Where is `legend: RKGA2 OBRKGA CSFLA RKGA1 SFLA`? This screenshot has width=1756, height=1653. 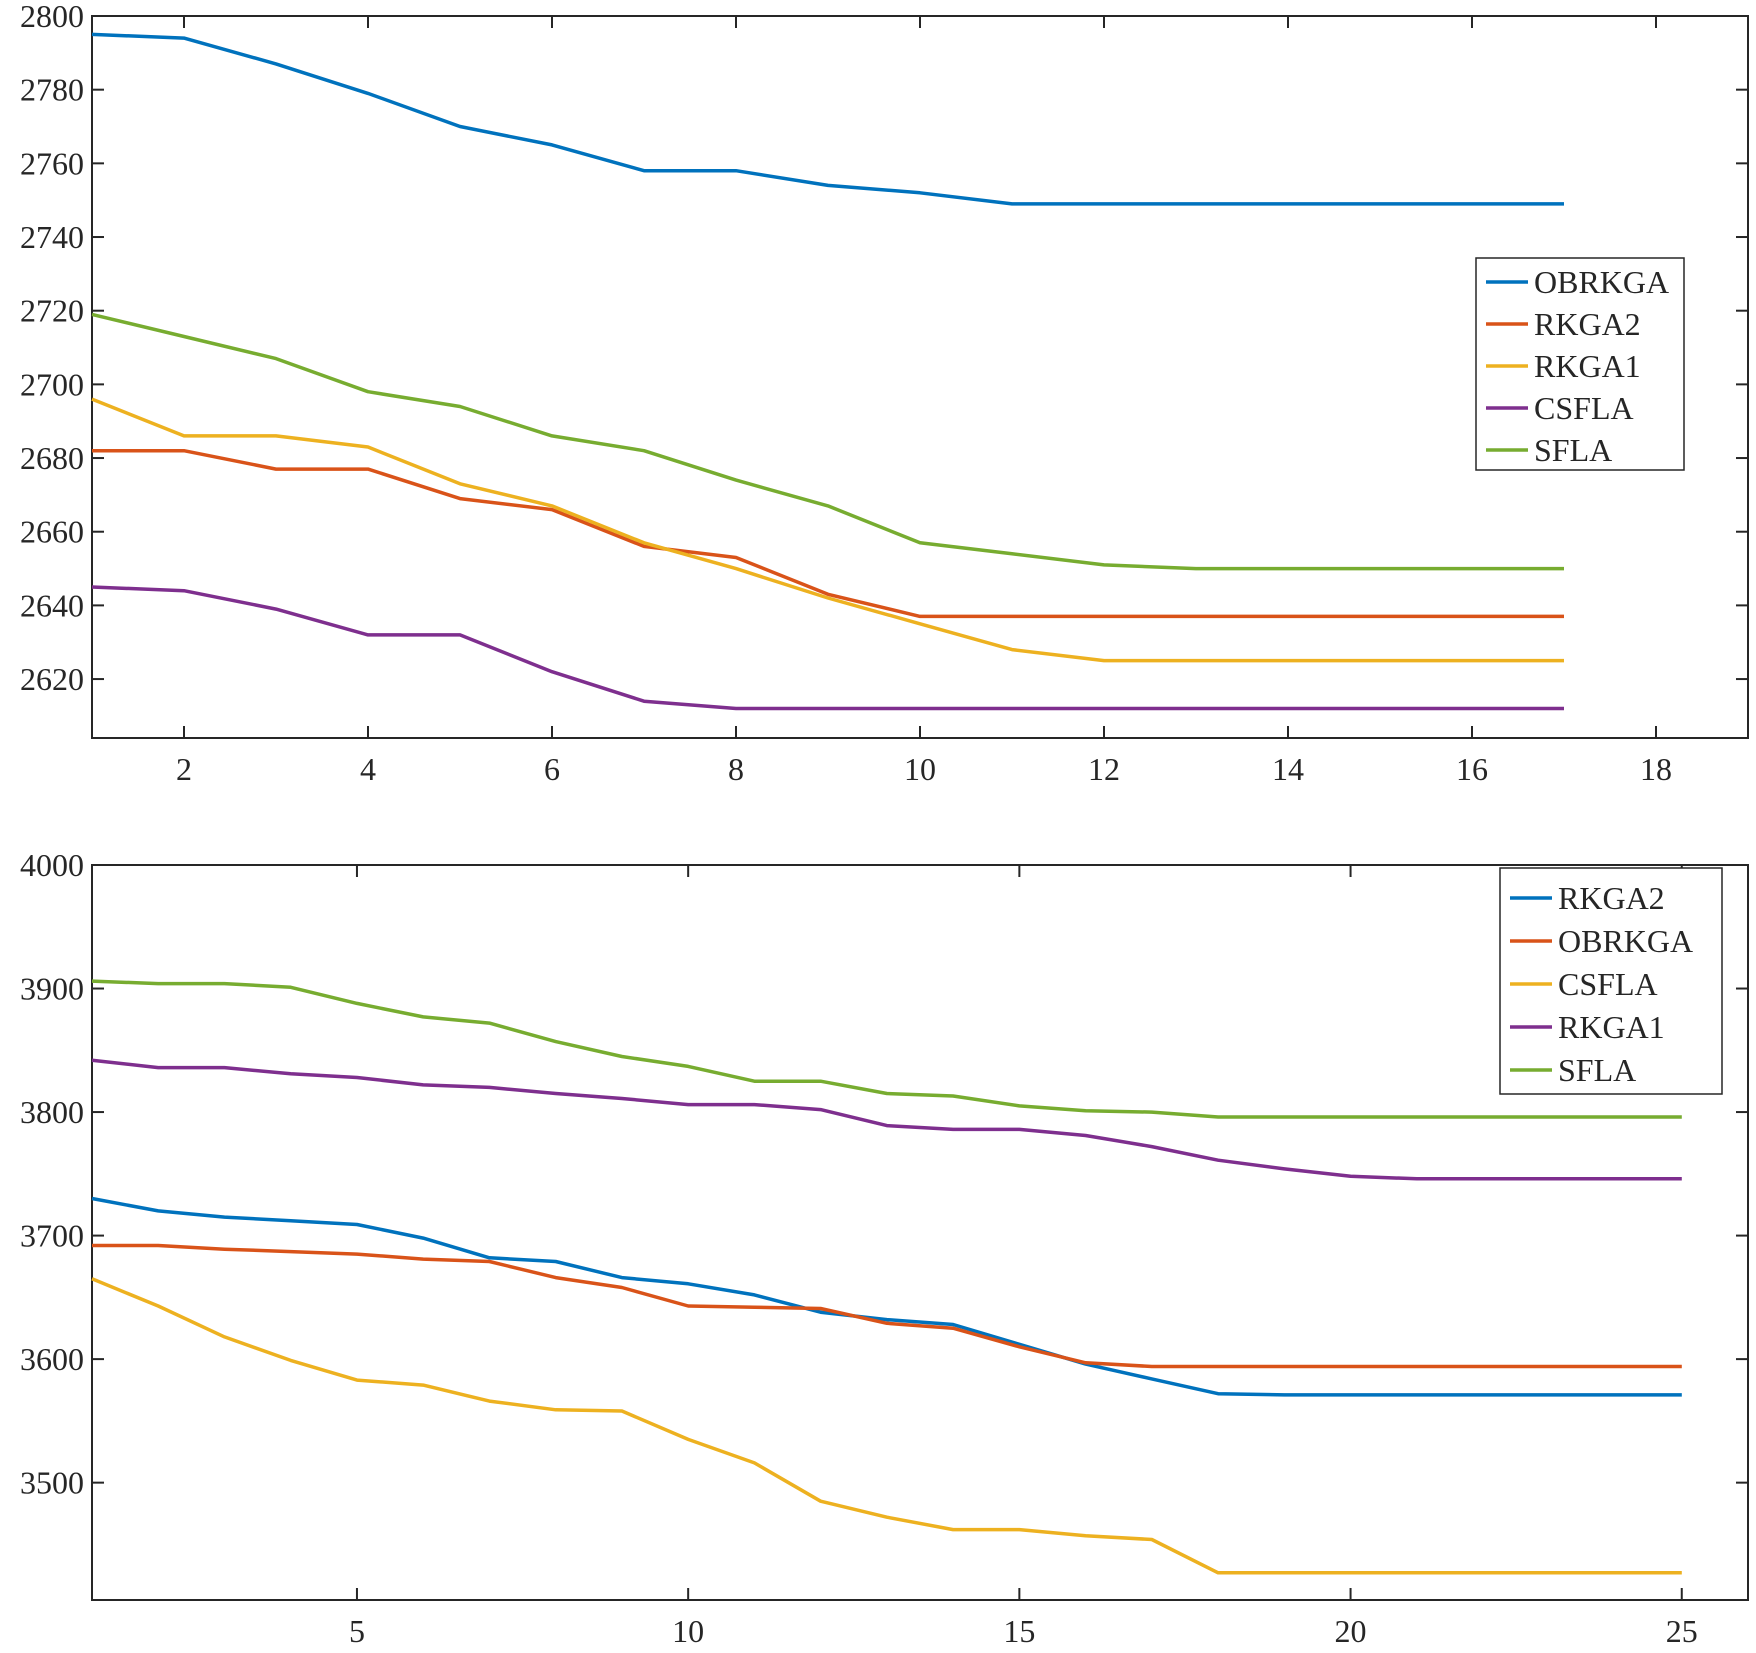
legend: RKGA2 OBRKGA CSFLA RKGA1 SFLA is located at coordinates (1611, 981).